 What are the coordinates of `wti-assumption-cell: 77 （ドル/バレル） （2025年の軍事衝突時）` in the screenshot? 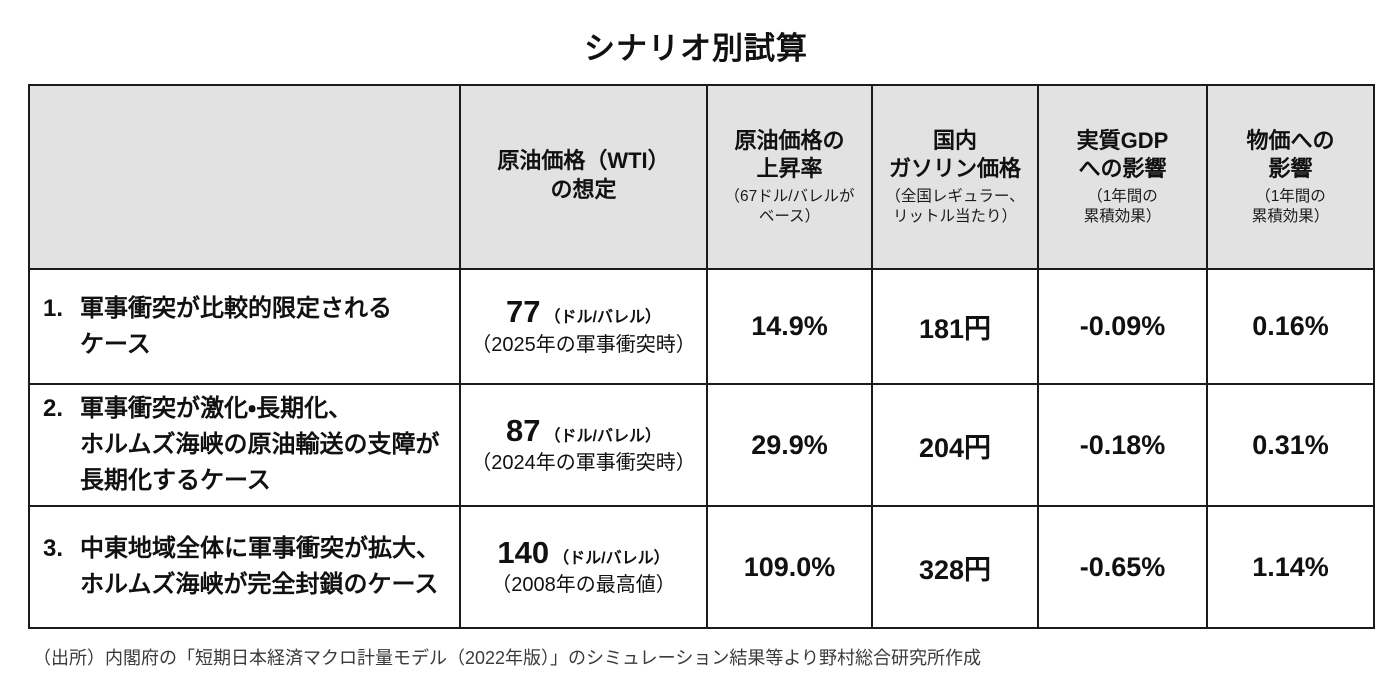 It's located at (583, 326).